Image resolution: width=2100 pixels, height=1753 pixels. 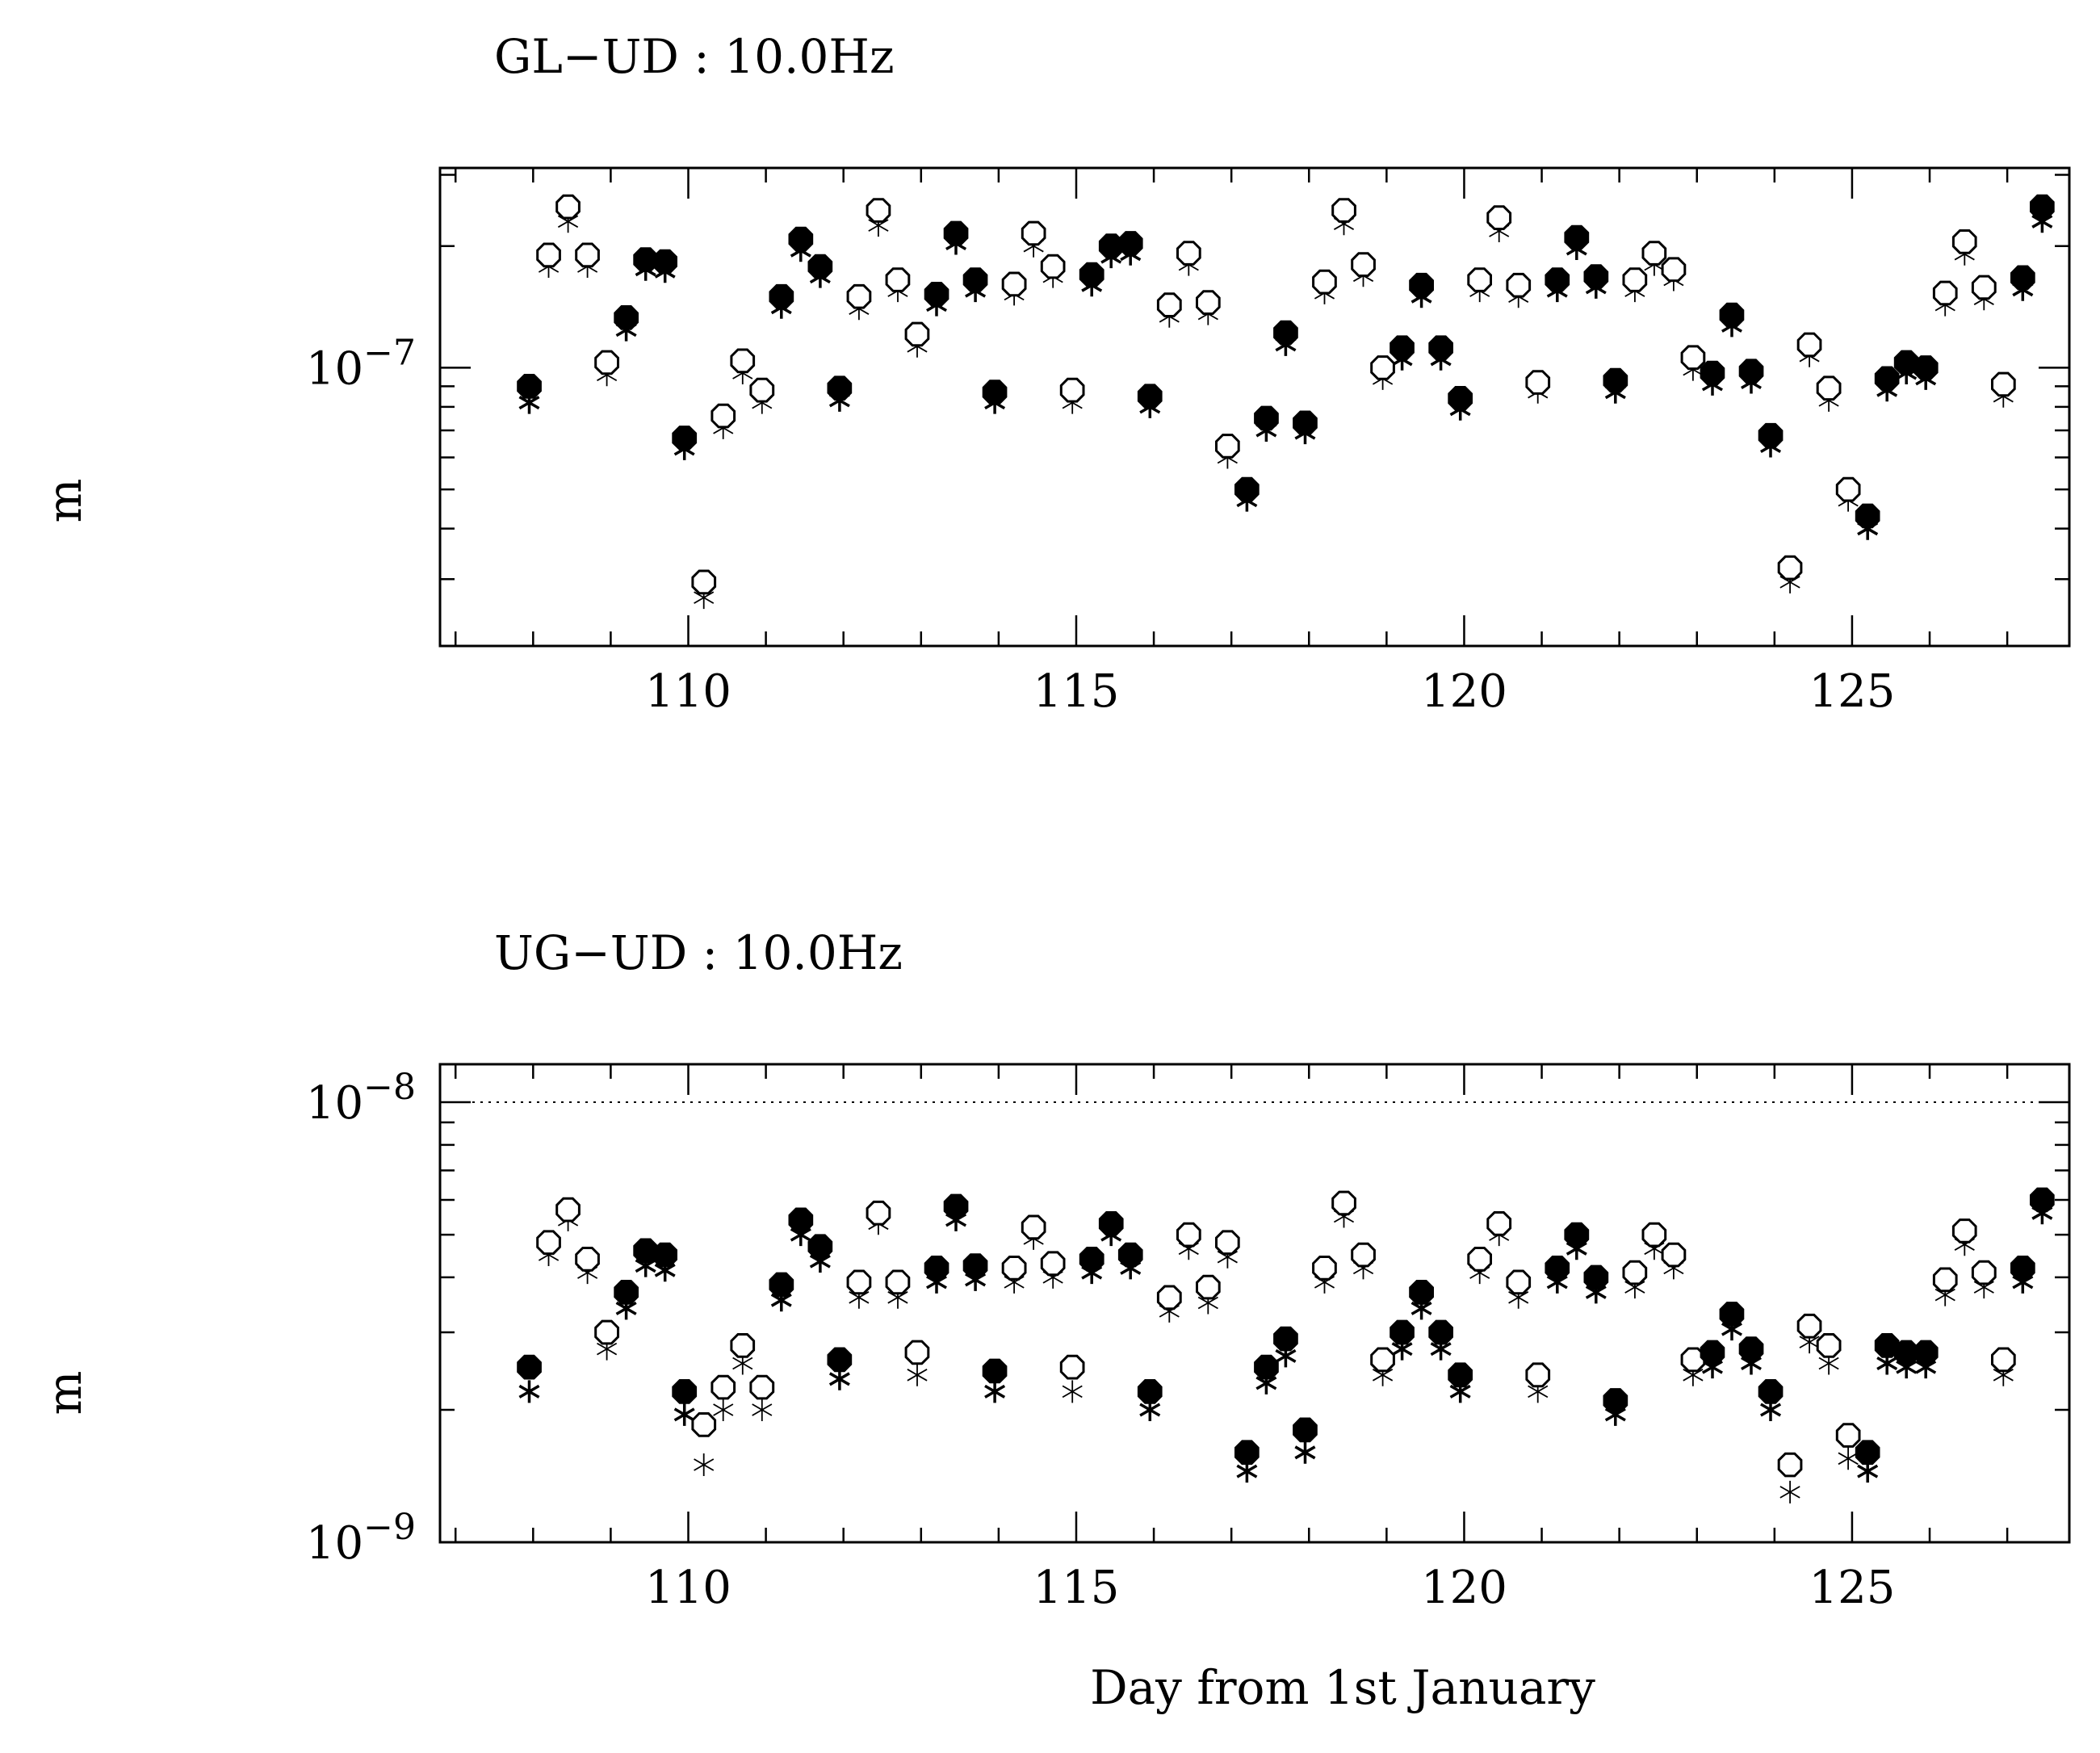 I want to click on x-tick-label: 125, so click(x=1852, y=691).